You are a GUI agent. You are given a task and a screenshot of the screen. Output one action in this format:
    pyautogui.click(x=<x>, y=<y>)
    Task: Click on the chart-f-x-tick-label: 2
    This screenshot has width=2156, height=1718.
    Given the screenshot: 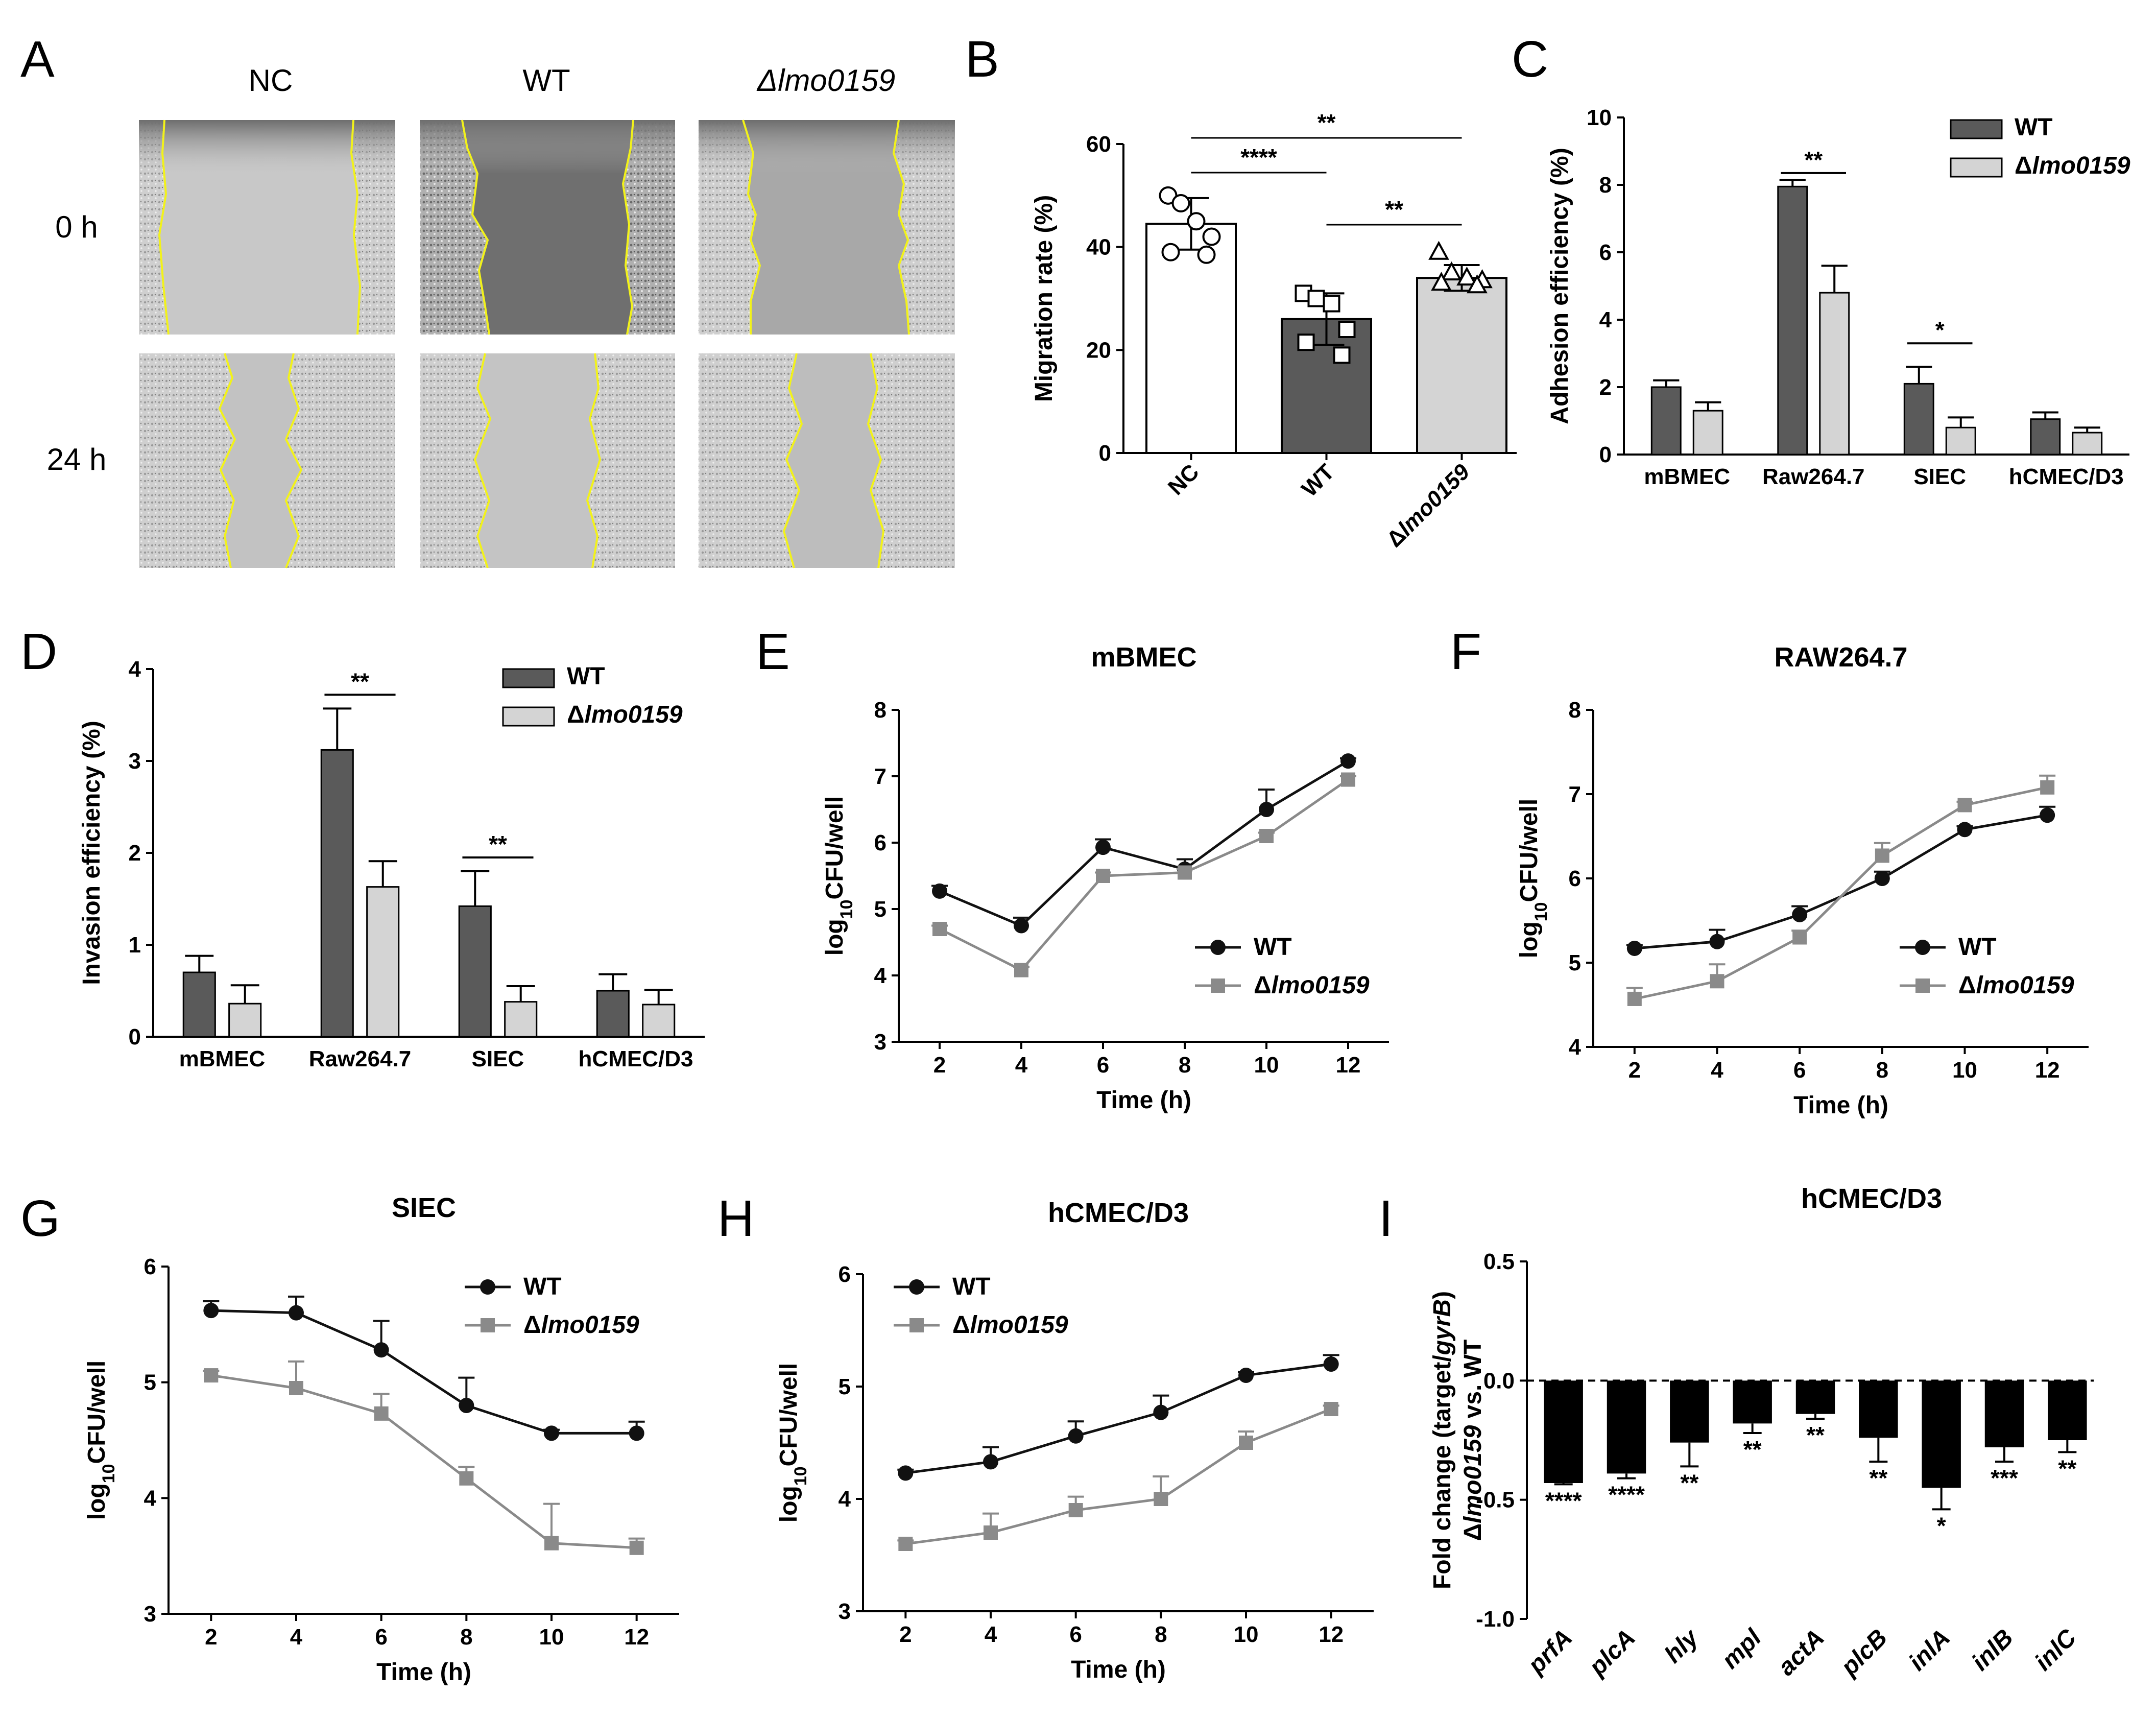 What is the action you would take?
    pyautogui.click(x=1634, y=1071)
    